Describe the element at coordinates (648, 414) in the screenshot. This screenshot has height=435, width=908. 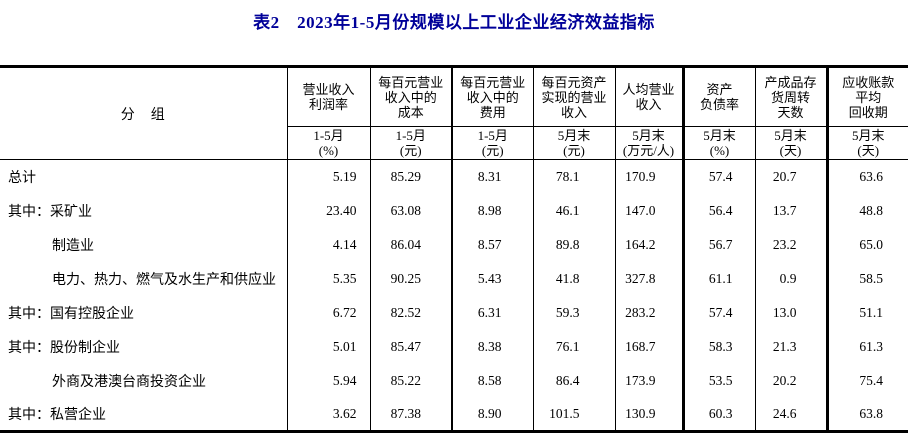
I see `cell-value: 130.9` at that location.